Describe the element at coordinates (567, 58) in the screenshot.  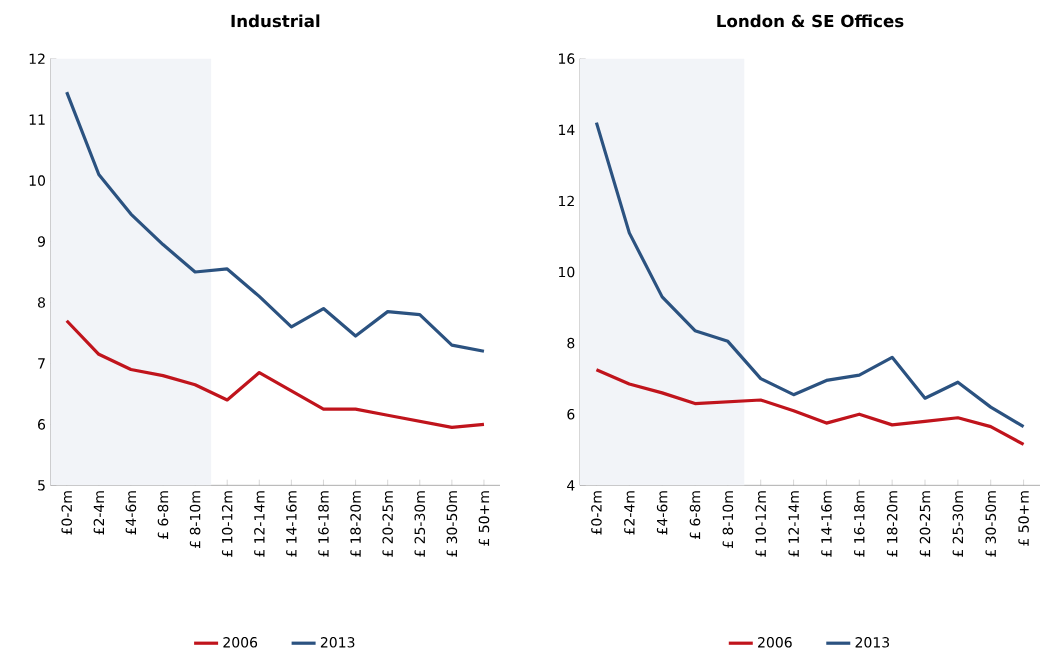
I see `y-tick-label: 16` at that location.